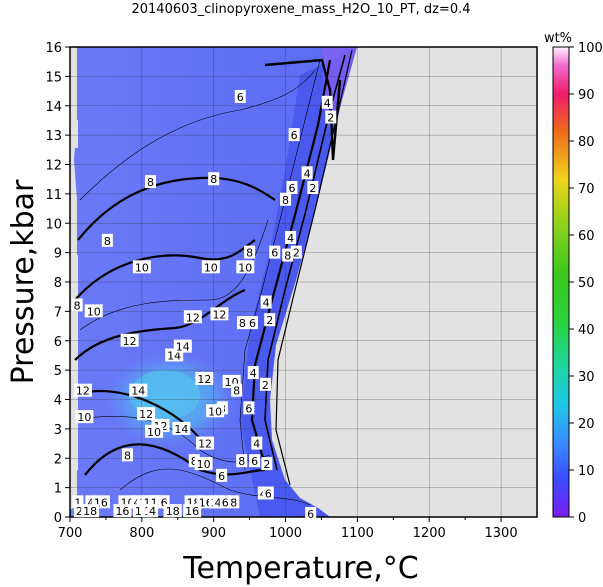  Describe the element at coordinates (586, 283) in the screenshot. I see `colorbar-ticks: 0 10 20 30 40 50 60 70 80 90 100` at that location.